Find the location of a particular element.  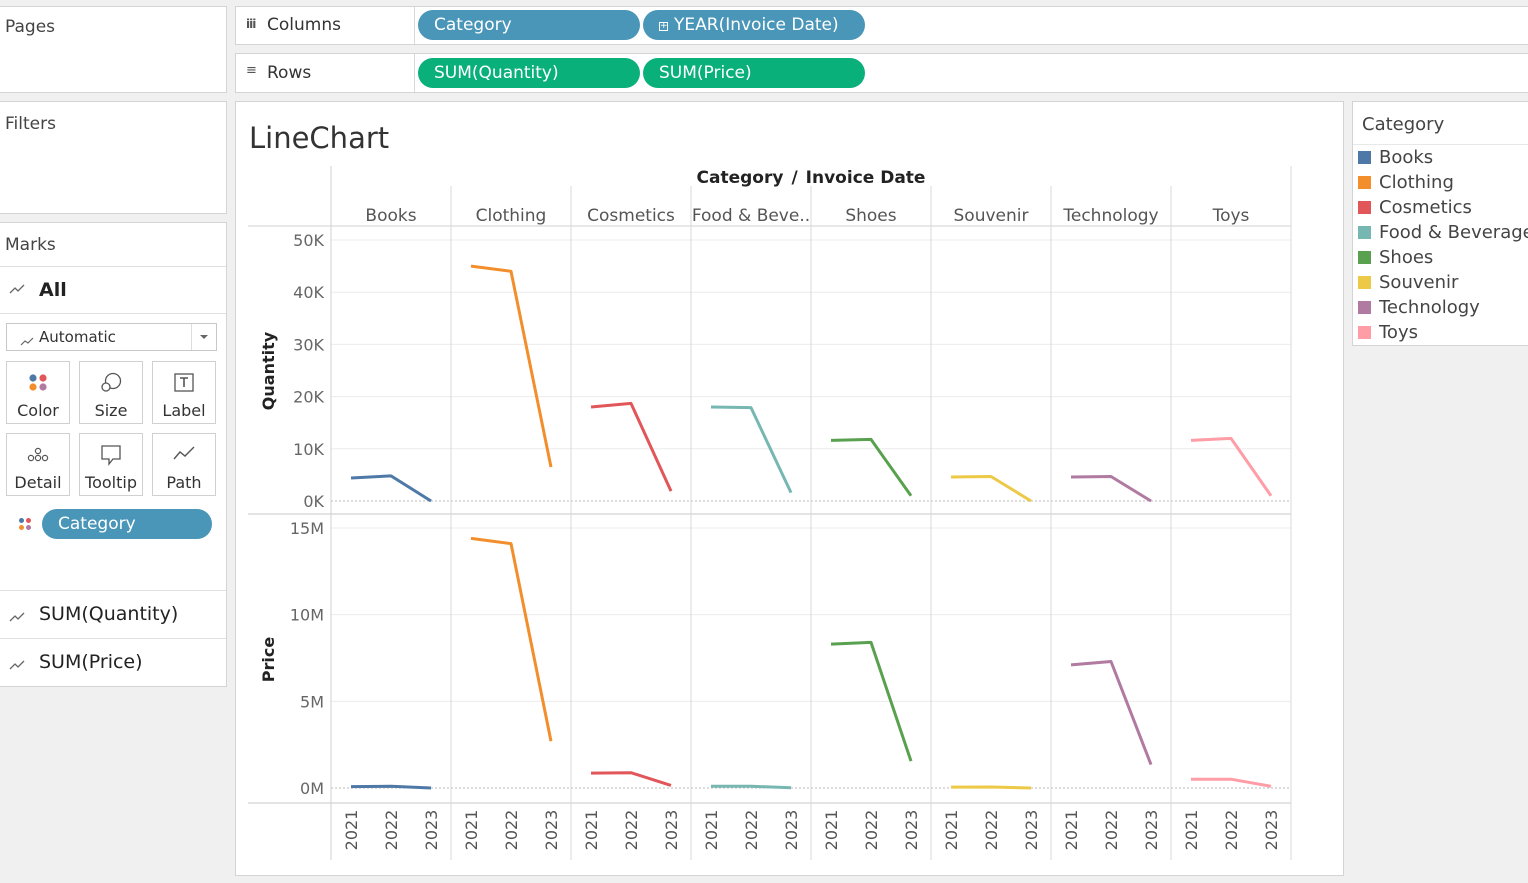

legend-label: Food & Beverage is located at coordinates (1453, 232).